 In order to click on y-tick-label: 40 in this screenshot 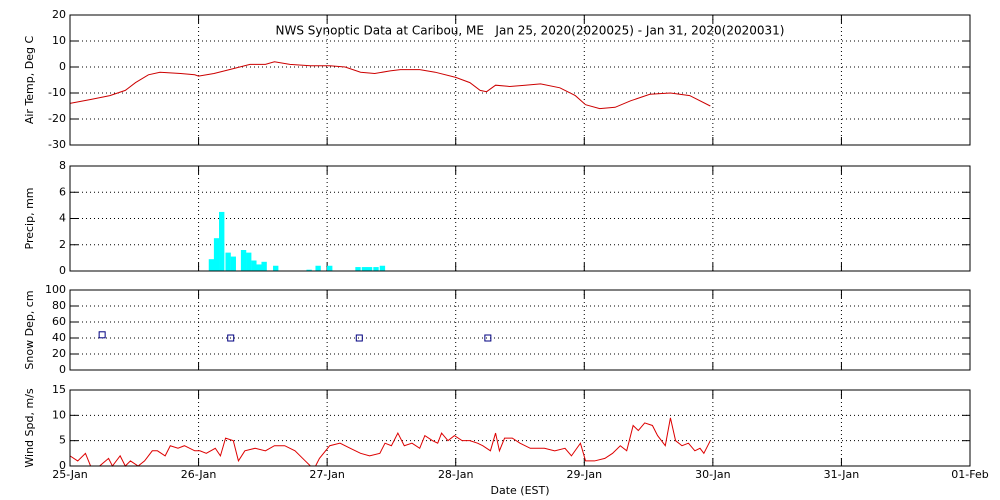, I will do `click(59, 337)`.